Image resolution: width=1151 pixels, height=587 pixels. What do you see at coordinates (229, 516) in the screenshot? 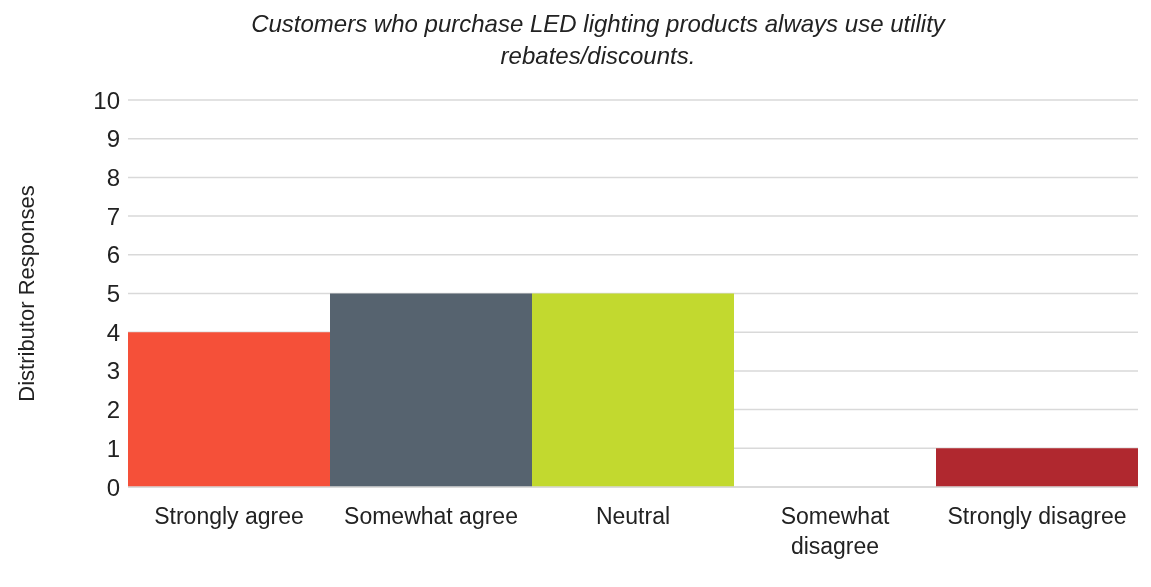
I see `x-tick-label: Strongly agree` at bounding box center [229, 516].